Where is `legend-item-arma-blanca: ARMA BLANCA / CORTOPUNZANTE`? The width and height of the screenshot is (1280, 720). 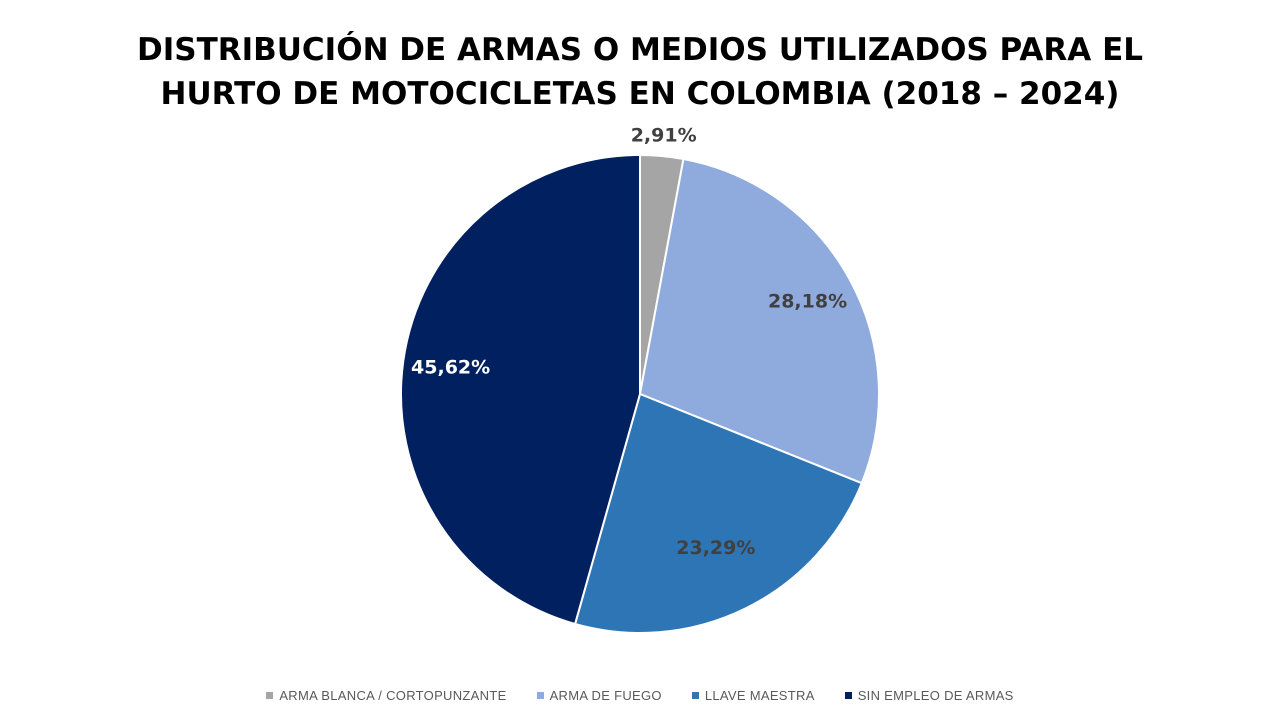 legend-item-arma-blanca: ARMA BLANCA / CORTOPUNZANTE is located at coordinates (386, 695).